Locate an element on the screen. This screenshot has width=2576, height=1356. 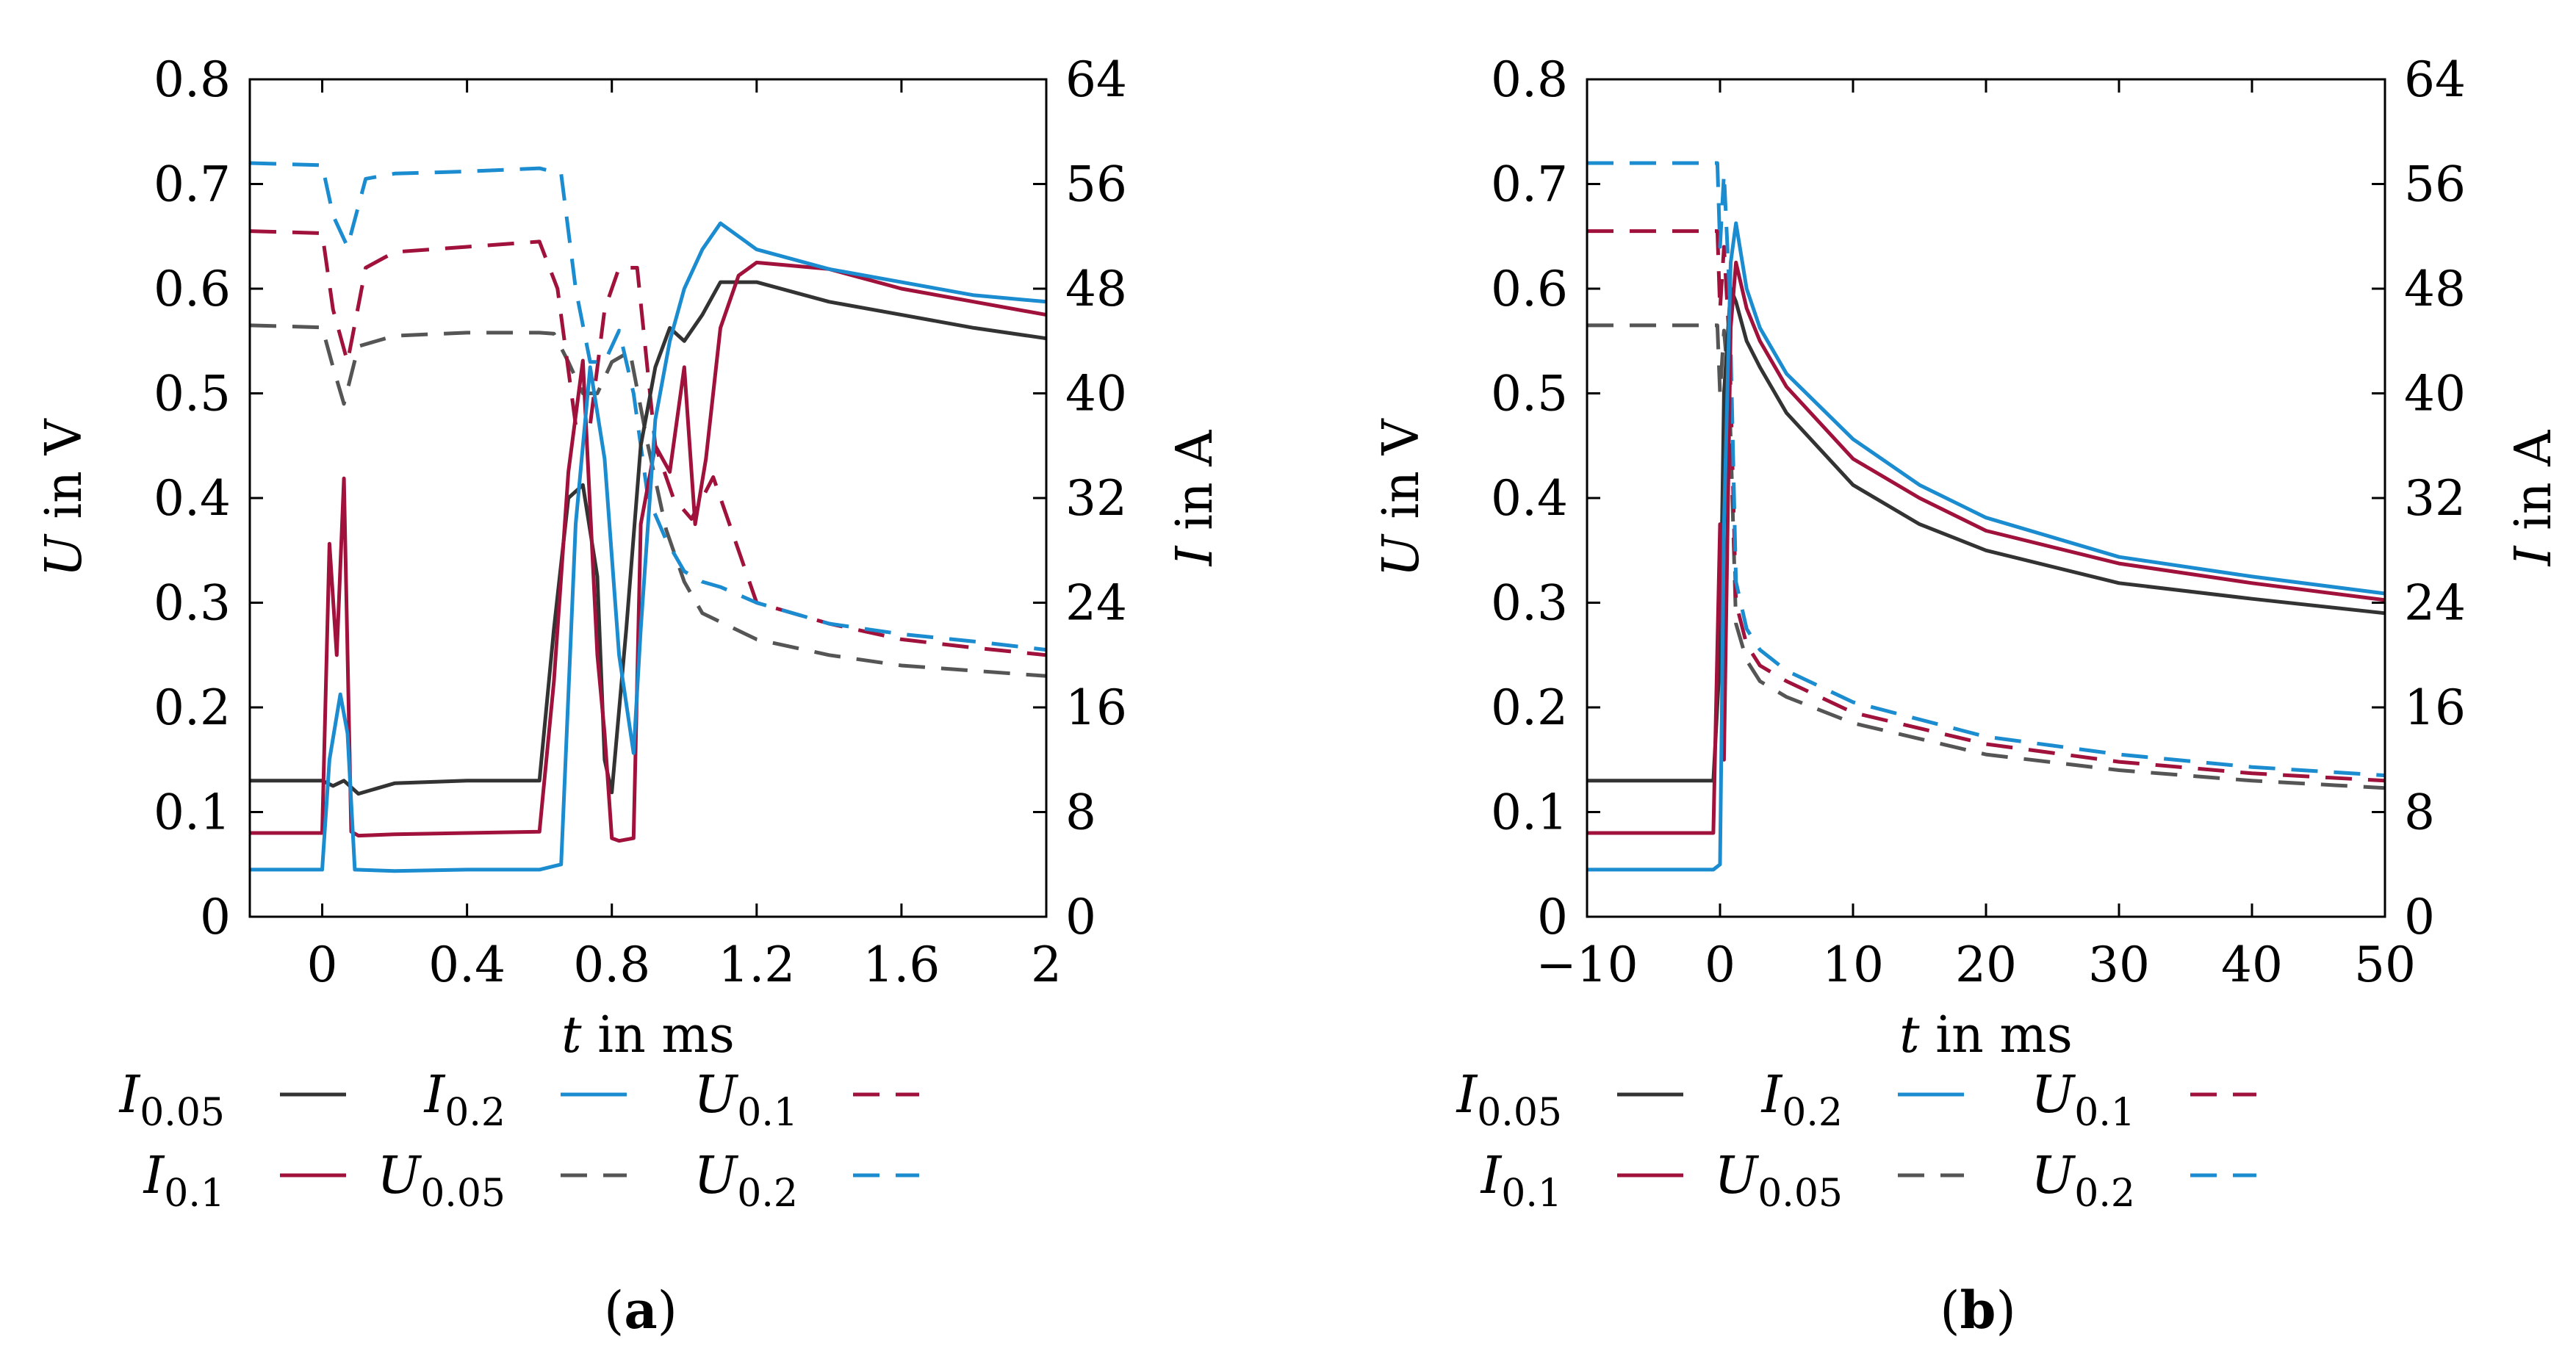
legend-label-I-01: I0.1 is located at coordinates (184, 1180).